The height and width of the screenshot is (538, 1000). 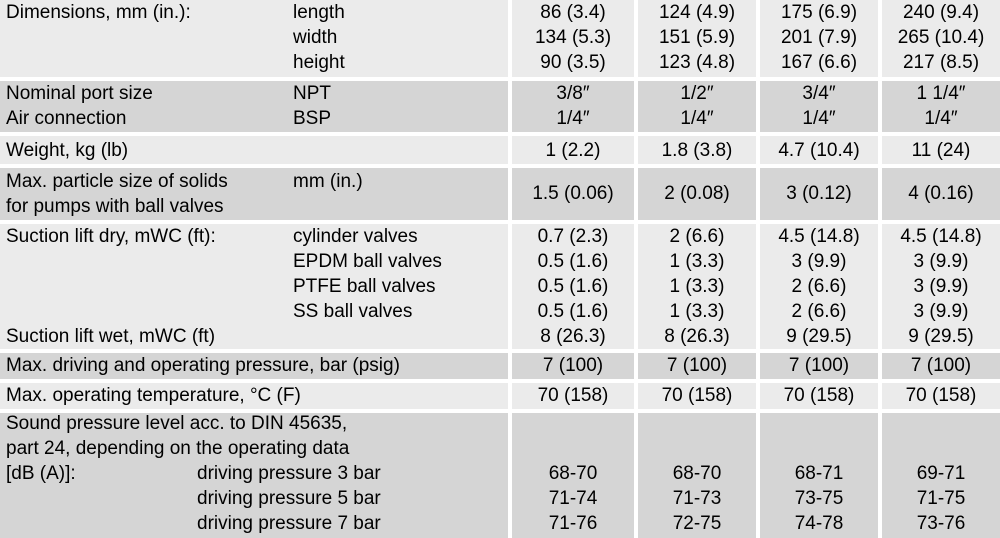 I want to click on value: 123 (4.8), so click(x=697, y=62).